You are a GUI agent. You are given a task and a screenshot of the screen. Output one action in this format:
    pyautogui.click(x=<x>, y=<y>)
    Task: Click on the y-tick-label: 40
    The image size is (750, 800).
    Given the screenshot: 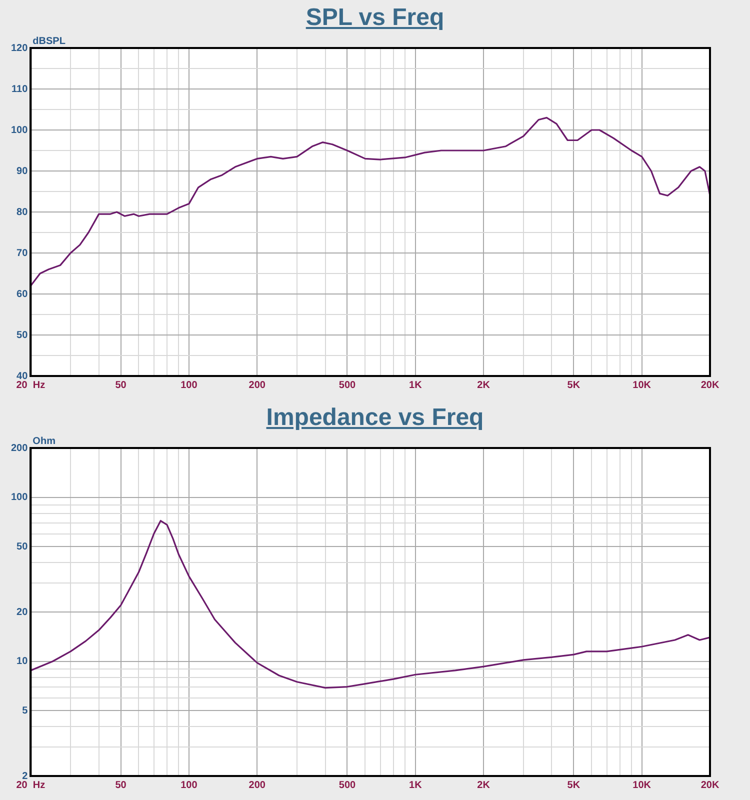 What is the action you would take?
    pyautogui.click(x=22, y=376)
    